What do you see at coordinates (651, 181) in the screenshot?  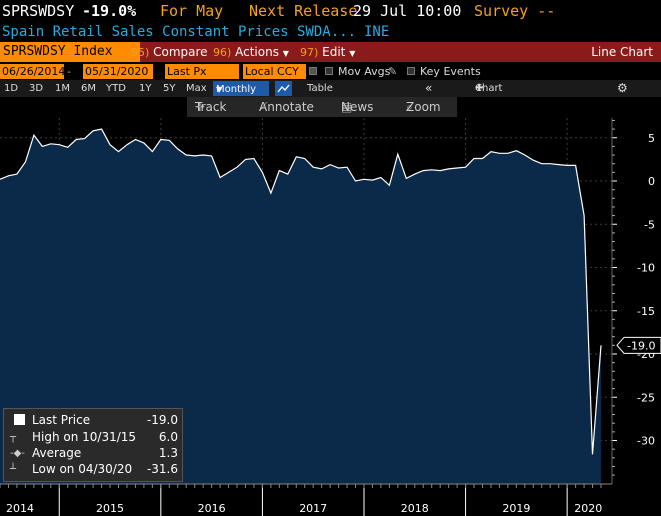 I see `y-tick-label: 0` at bounding box center [651, 181].